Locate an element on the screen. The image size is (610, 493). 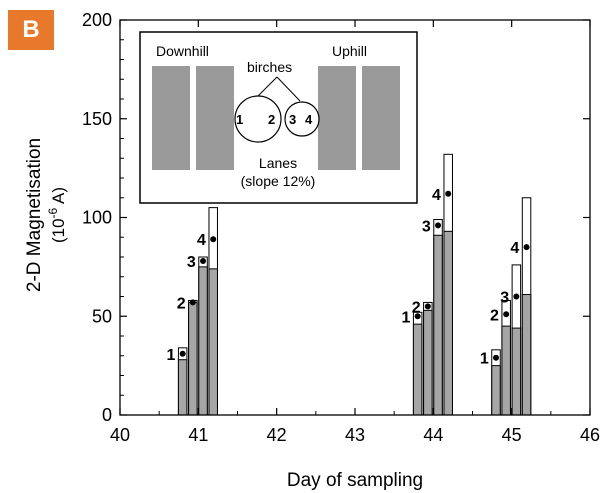
tree-label-4: 4 is located at coordinates (309, 119).